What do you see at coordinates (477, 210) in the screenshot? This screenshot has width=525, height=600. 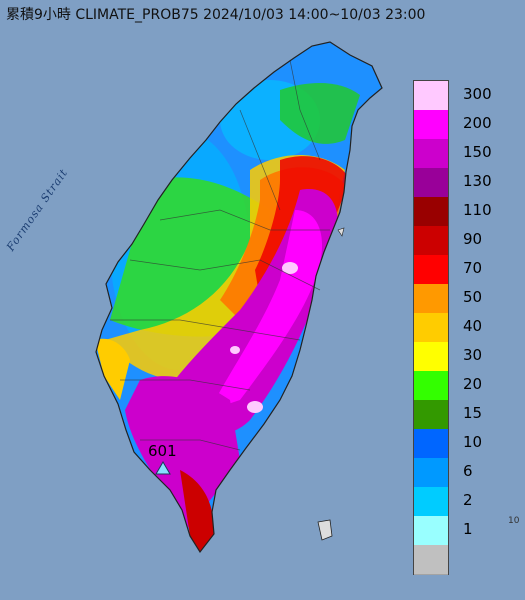 I see `legend-label: 110` at bounding box center [477, 210].